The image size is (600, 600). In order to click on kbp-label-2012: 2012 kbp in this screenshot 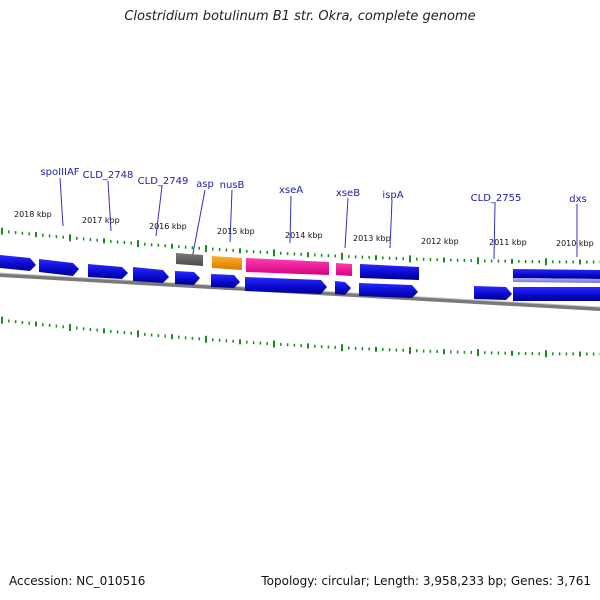, I will do `click(440, 241)`.